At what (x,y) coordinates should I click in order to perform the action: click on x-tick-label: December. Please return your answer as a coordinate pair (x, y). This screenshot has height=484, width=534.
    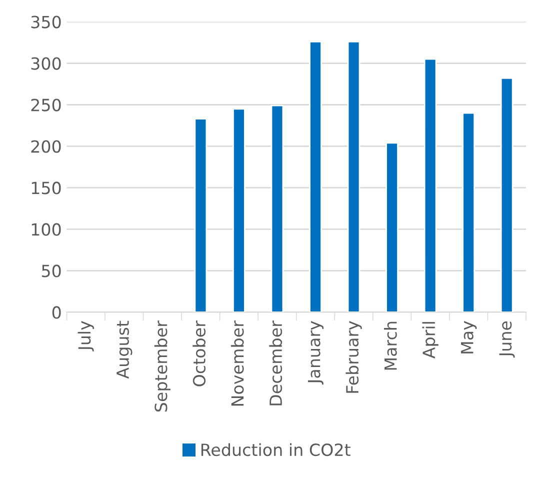
    Looking at the image, I should click on (275, 363).